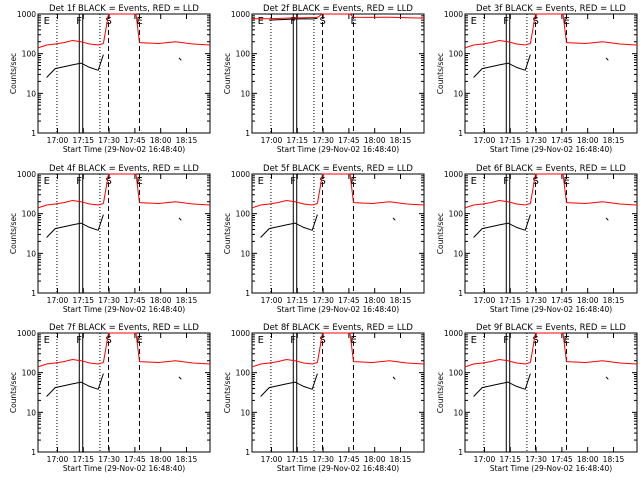 The width and height of the screenshot is (640, 480). I want to click on panel-title: Det 9f BLACK = Events, RED = LLD, so click(551, 328).